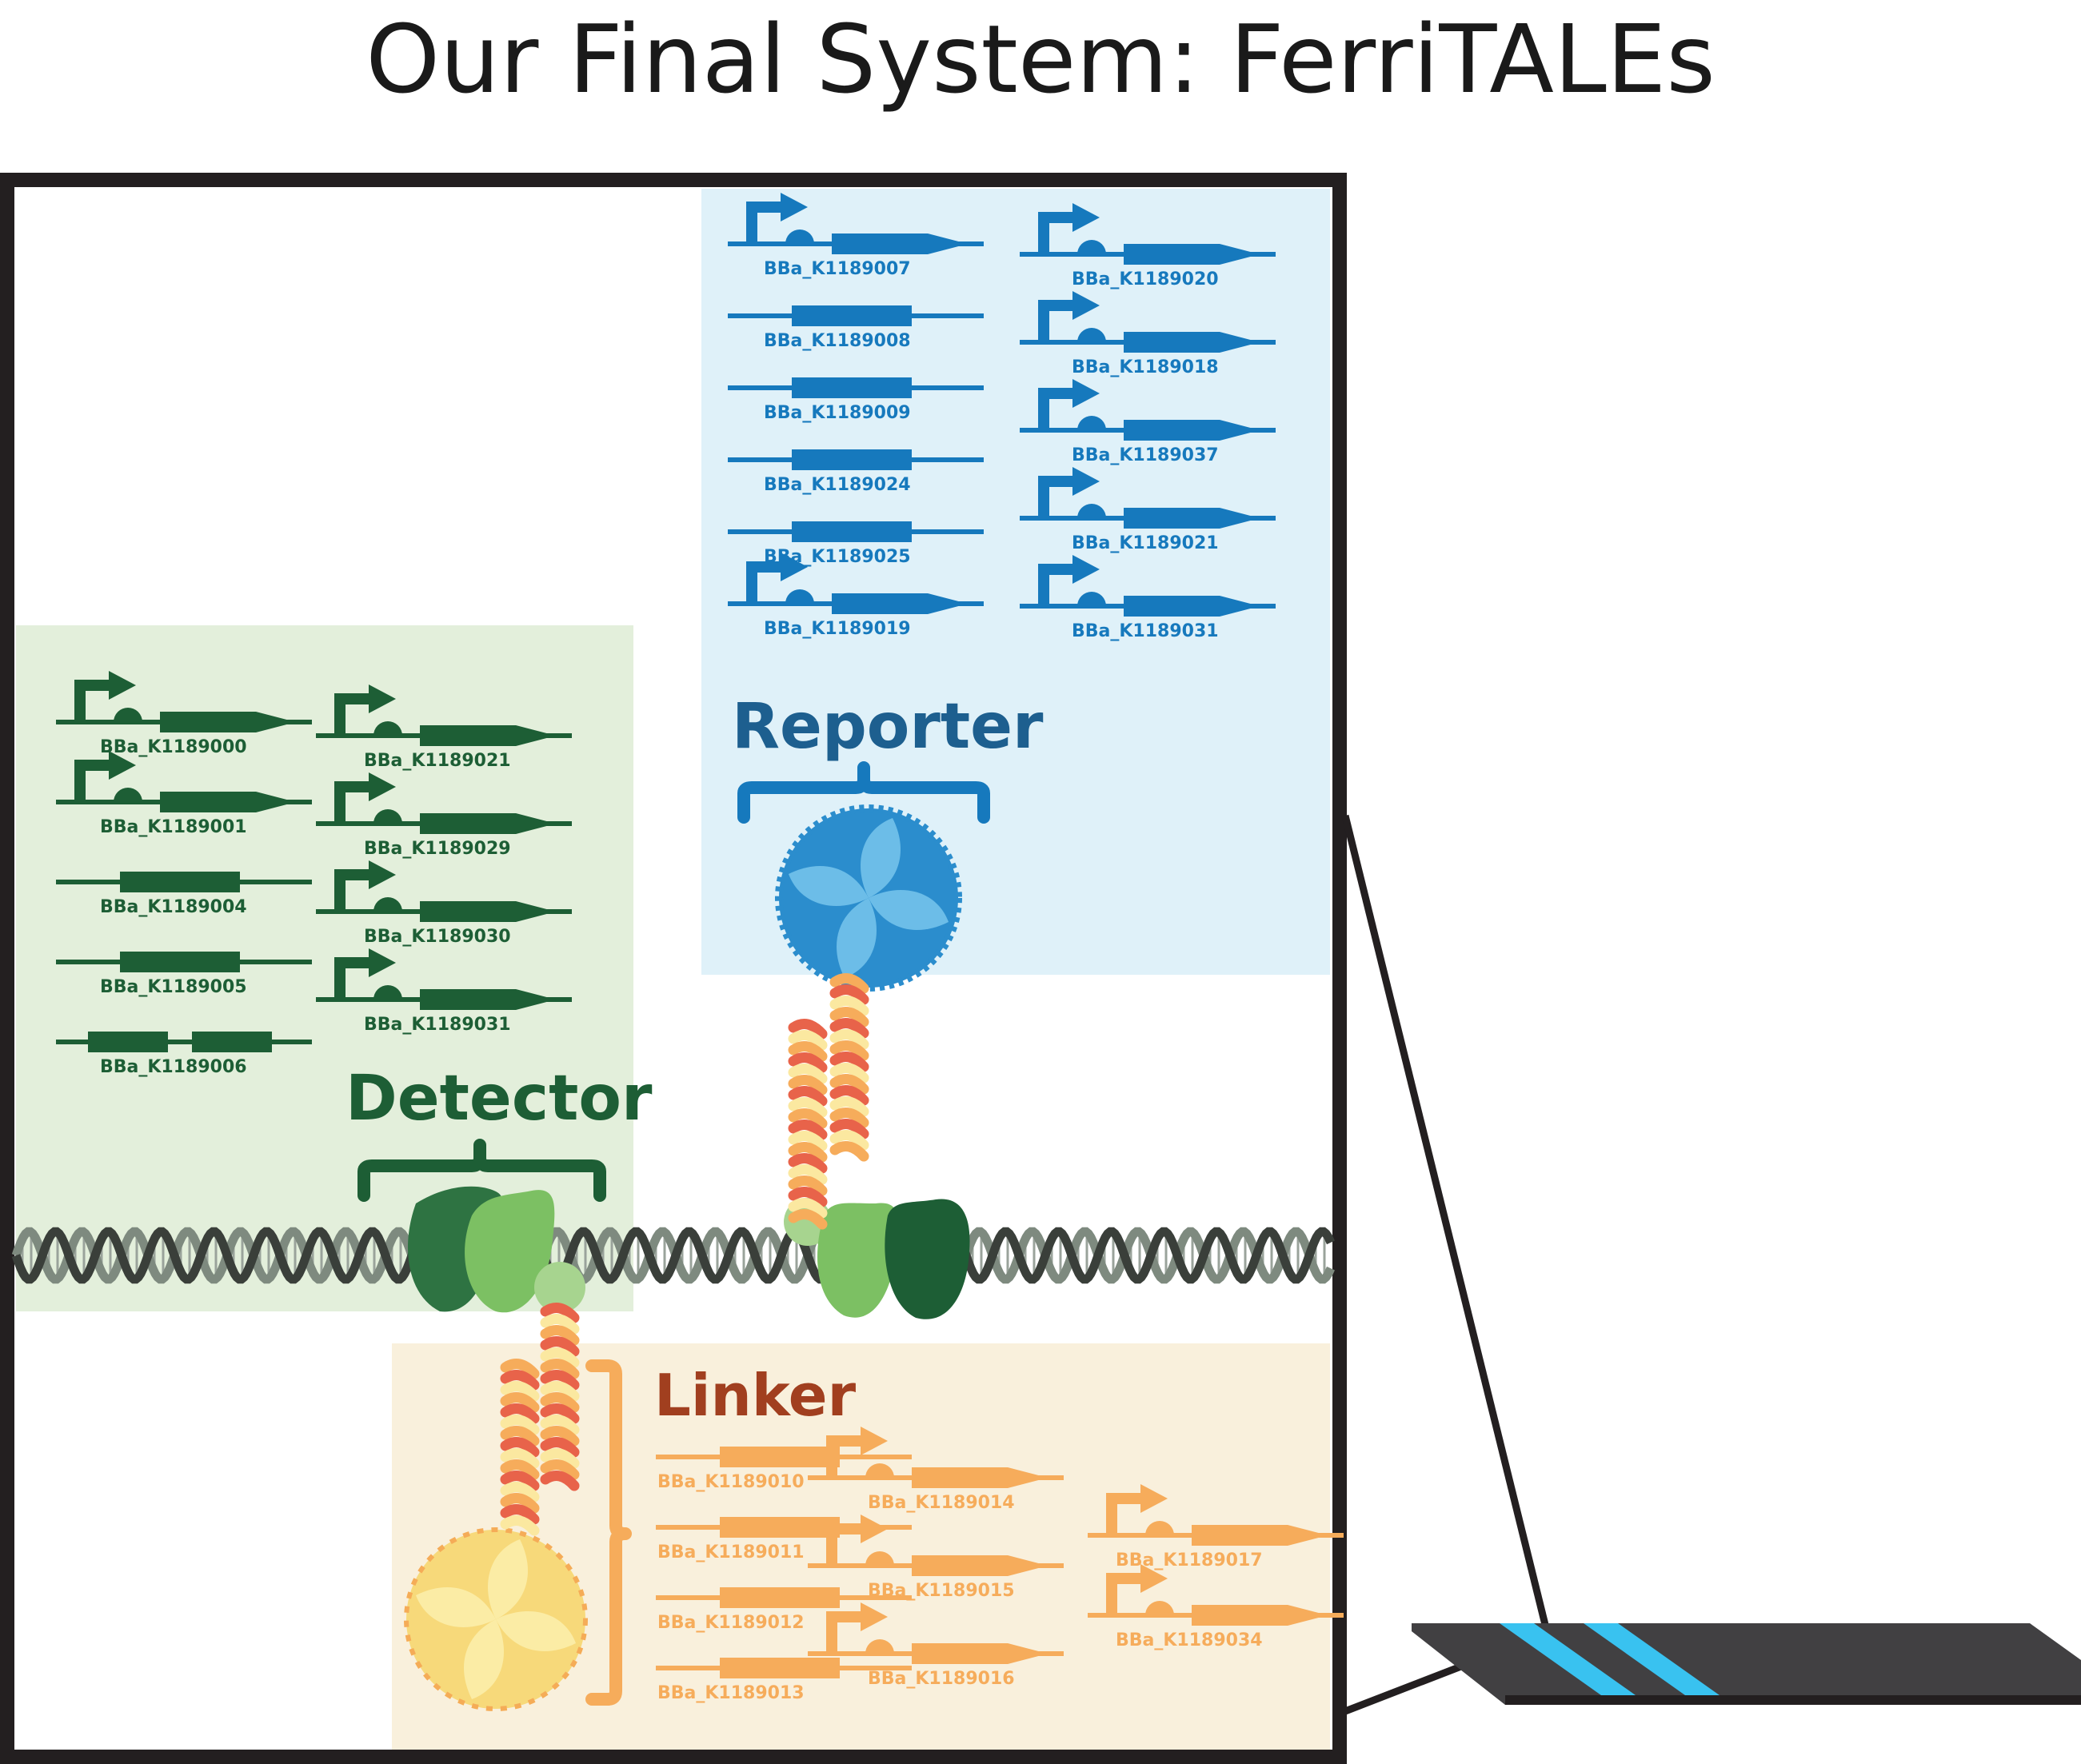 This screenshot has height=1764, width=2081. I want to click on part-BBa_K1189029: BBa_K1189029, so click(444, 816).